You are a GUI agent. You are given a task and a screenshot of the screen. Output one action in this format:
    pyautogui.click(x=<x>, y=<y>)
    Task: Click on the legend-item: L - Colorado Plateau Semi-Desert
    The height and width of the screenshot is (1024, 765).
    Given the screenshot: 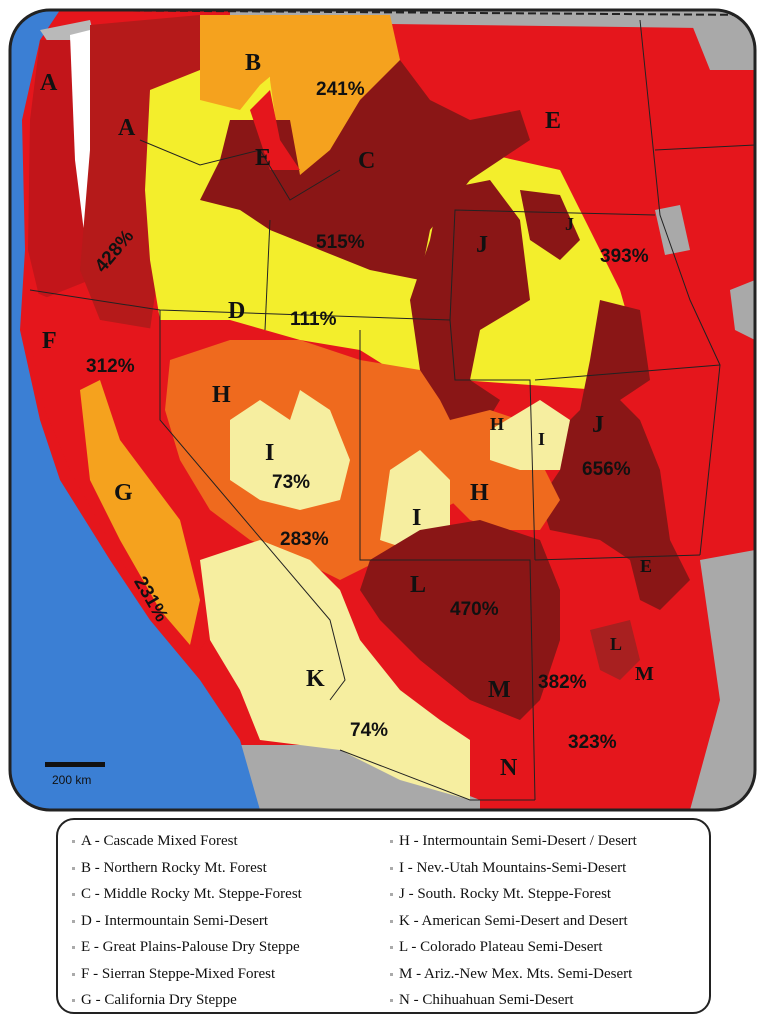 What is the action you would take?
    pyautogui.click(x=549, y=947)
    